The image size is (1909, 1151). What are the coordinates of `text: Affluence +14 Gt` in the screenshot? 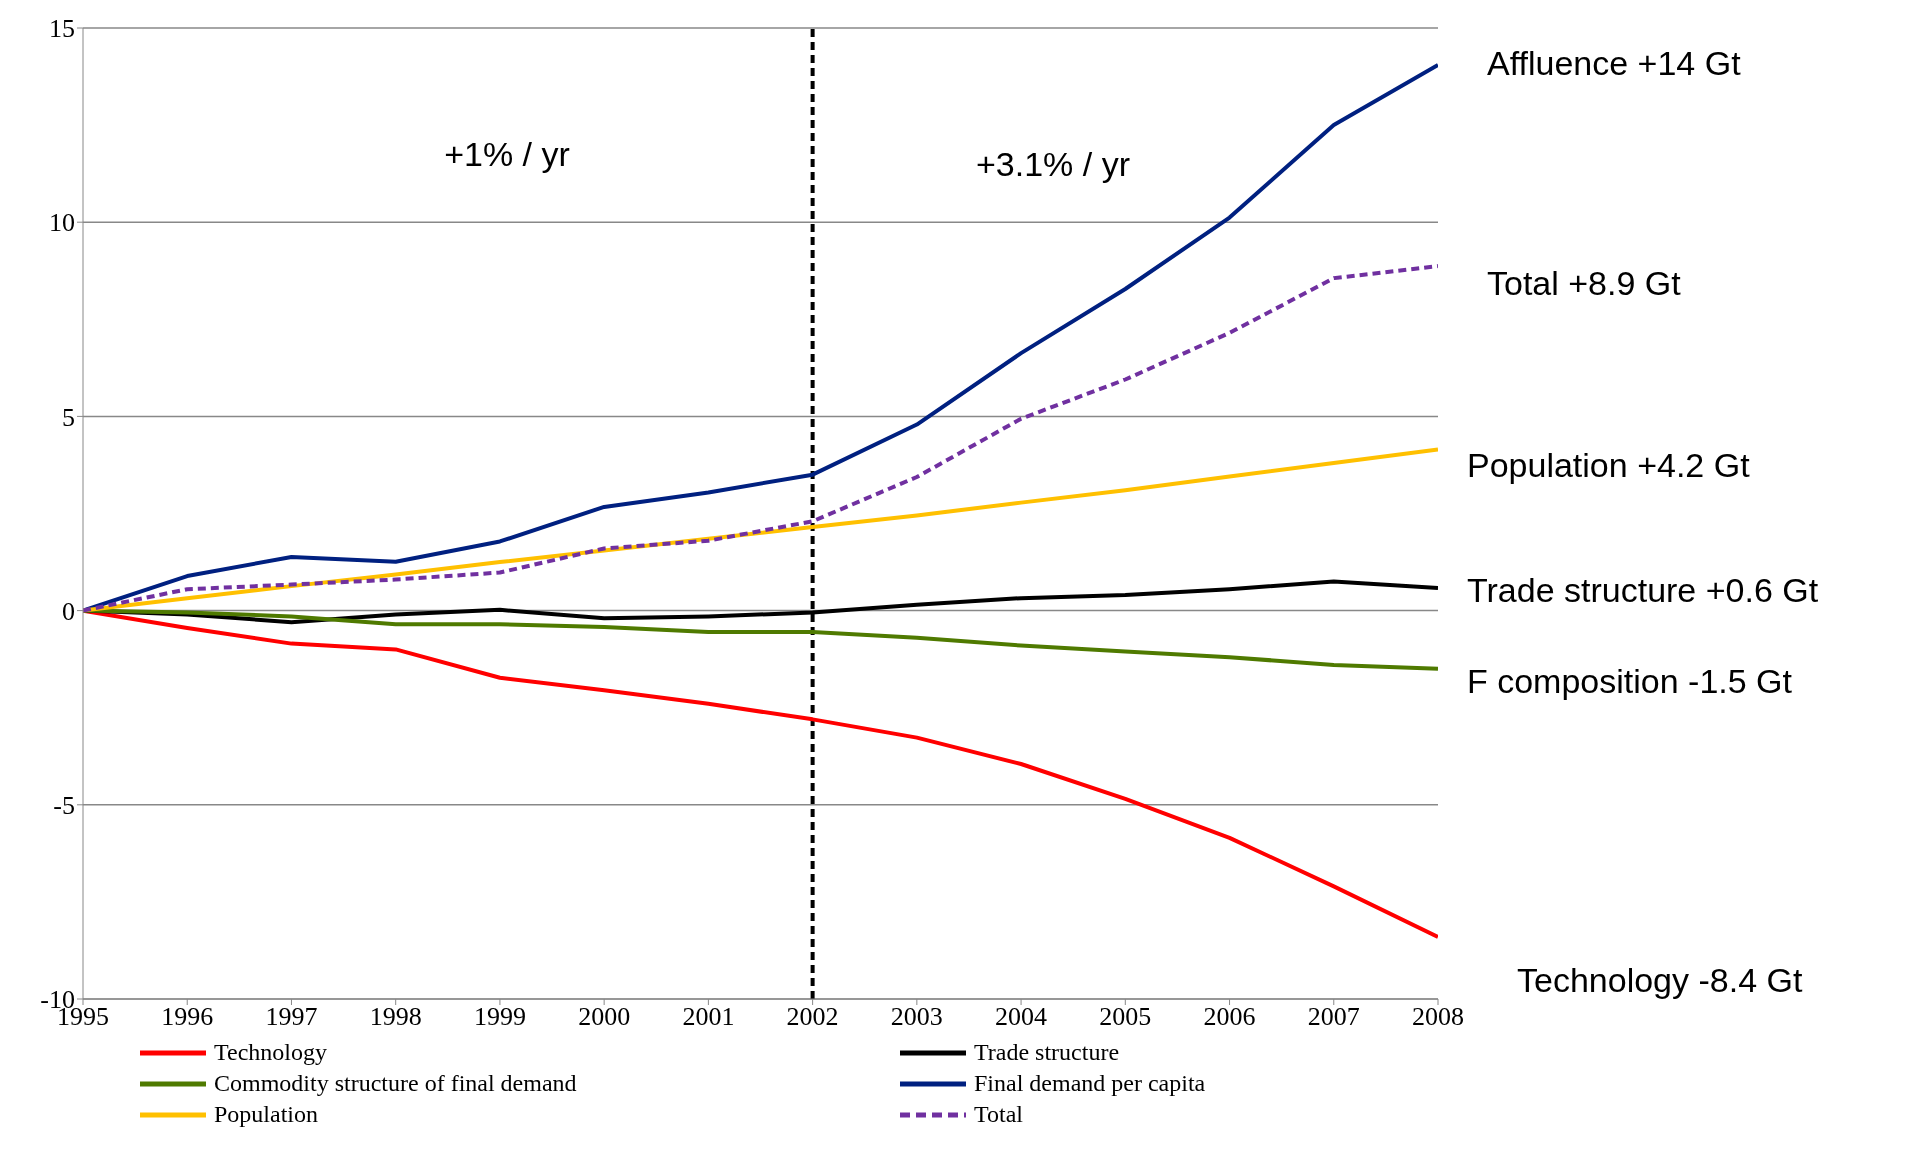 It's located at (1614, 63).